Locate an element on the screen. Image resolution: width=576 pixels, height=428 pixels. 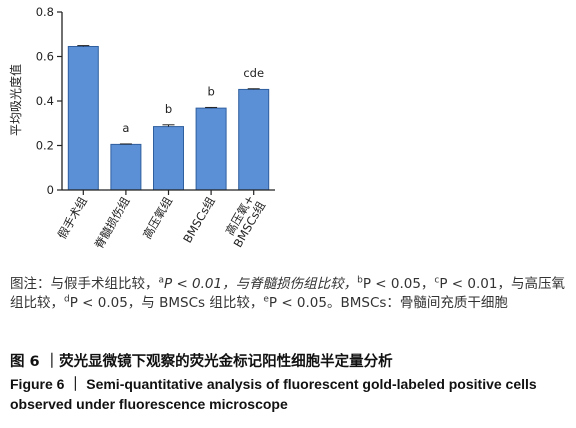
marker-a: a is located at coordinates (161, 280).